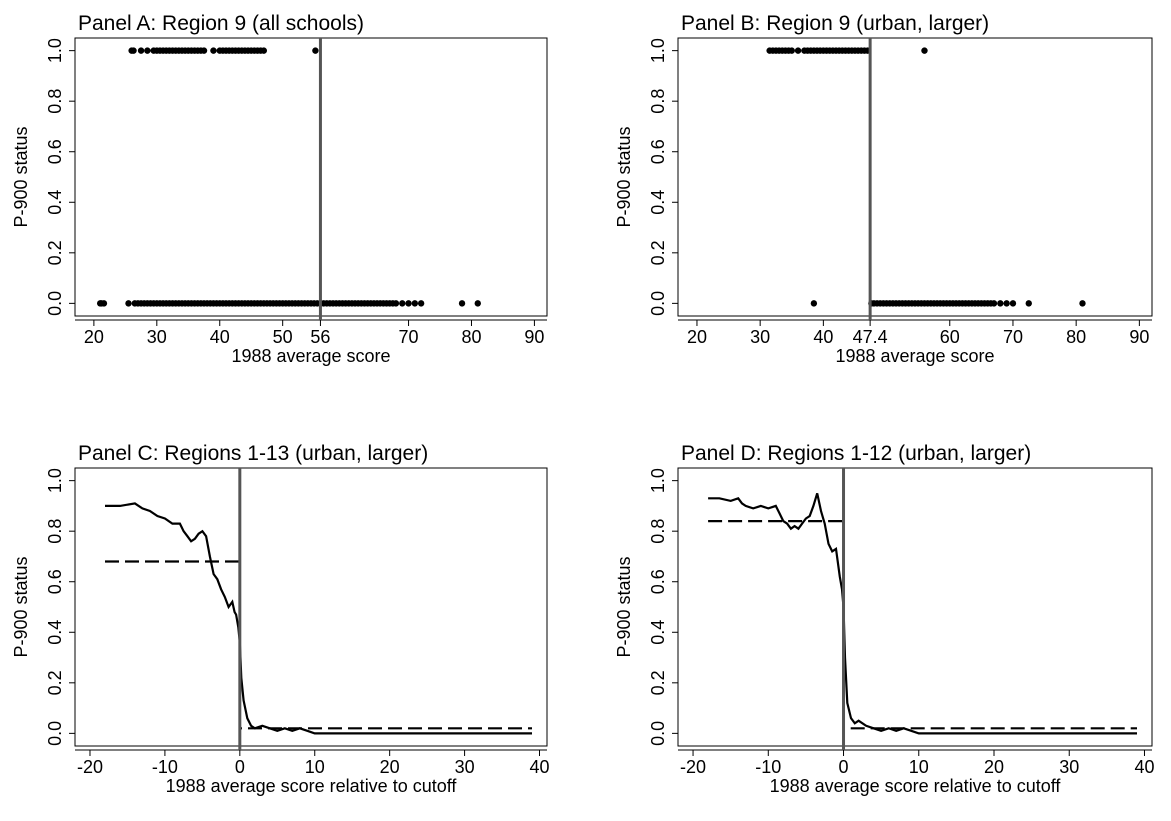 The height and width of the screenshot is (821, 1171). I want to click on panel-title: Panel A: Region 9 (all schools), so click(221, 23).